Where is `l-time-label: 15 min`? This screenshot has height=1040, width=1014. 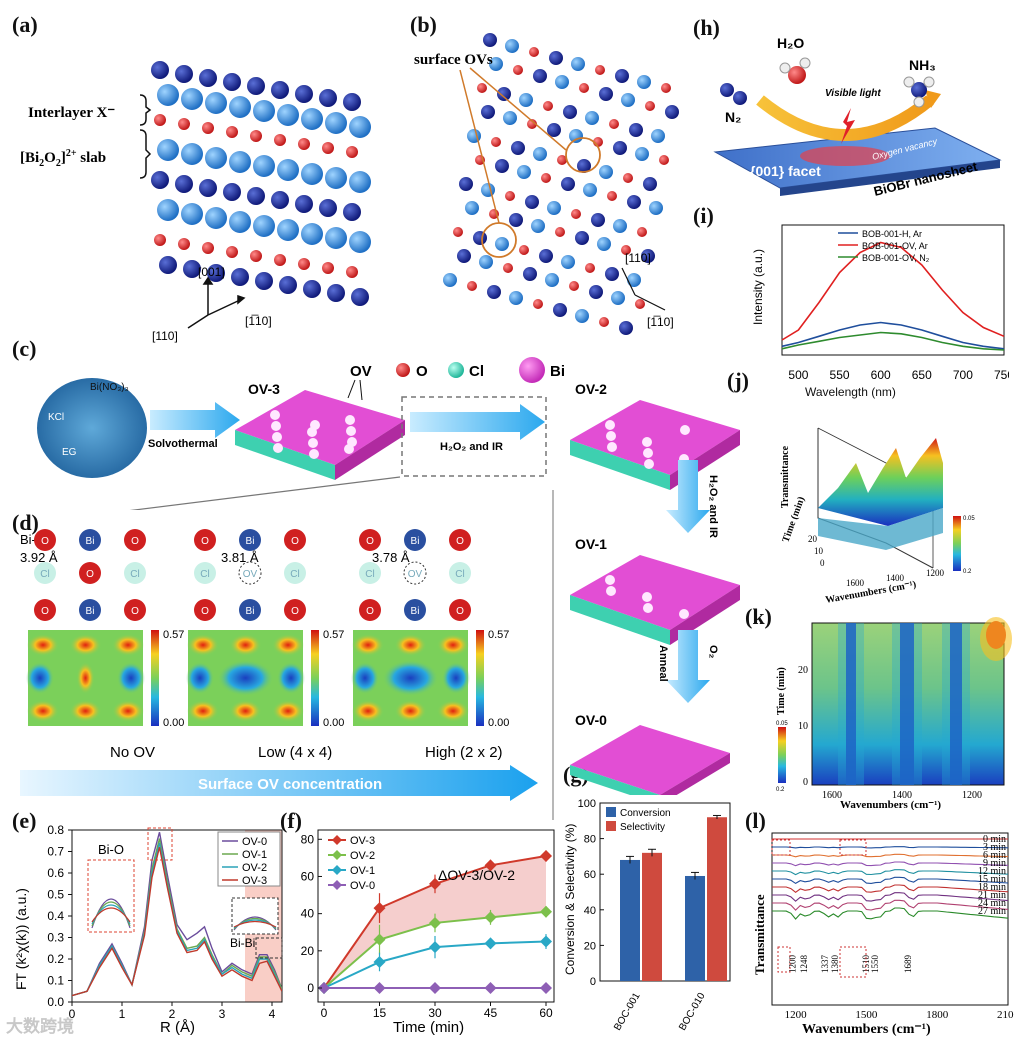
l-time-label: 15 min is located at coordinates (992, 879).